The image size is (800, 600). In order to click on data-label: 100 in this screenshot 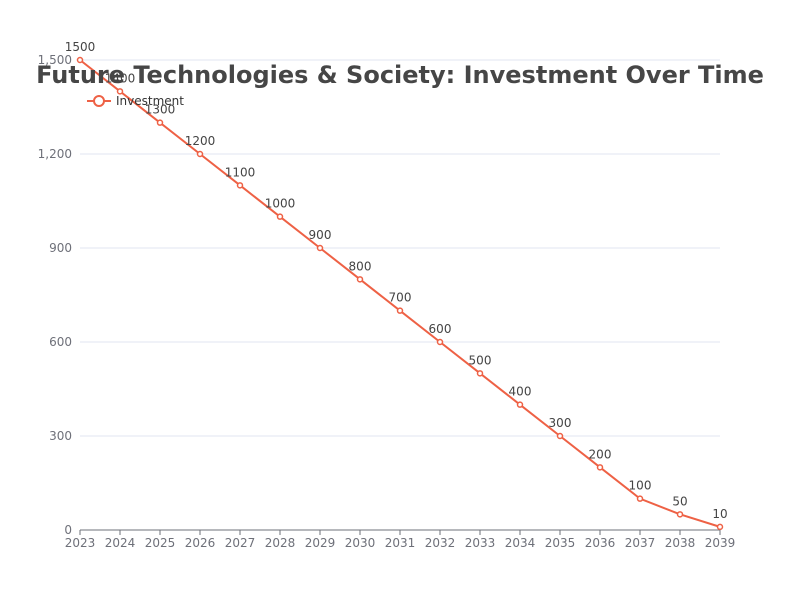, I will do `click(640, 486)`.